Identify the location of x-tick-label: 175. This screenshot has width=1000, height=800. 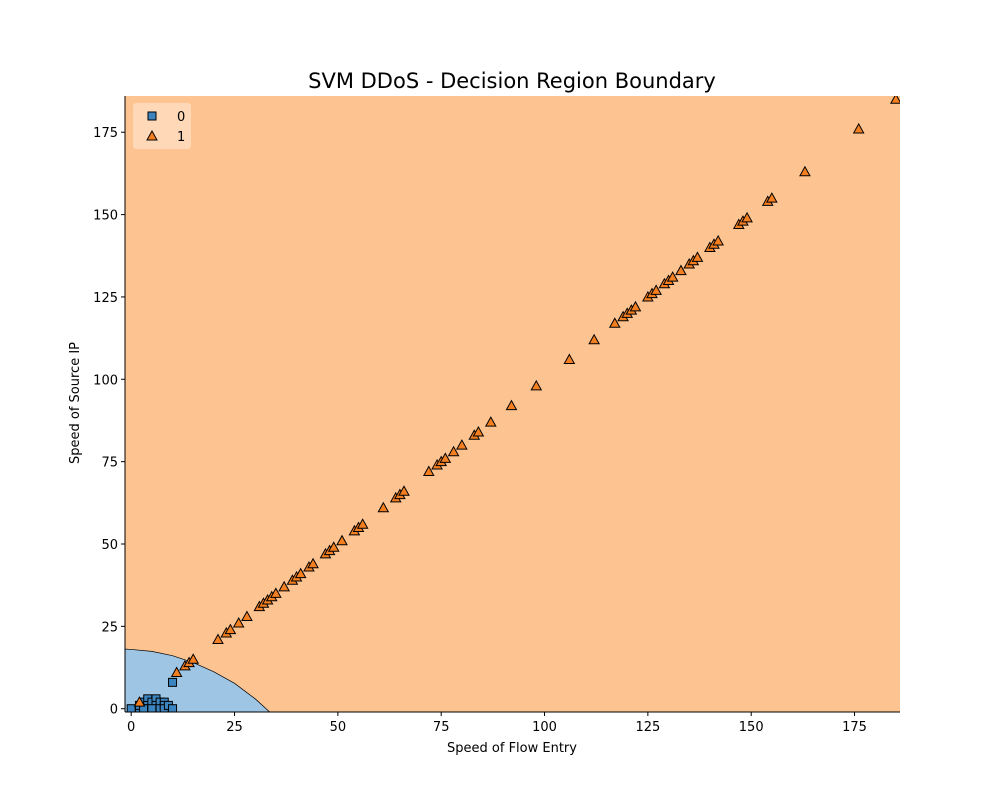
(854, 727).